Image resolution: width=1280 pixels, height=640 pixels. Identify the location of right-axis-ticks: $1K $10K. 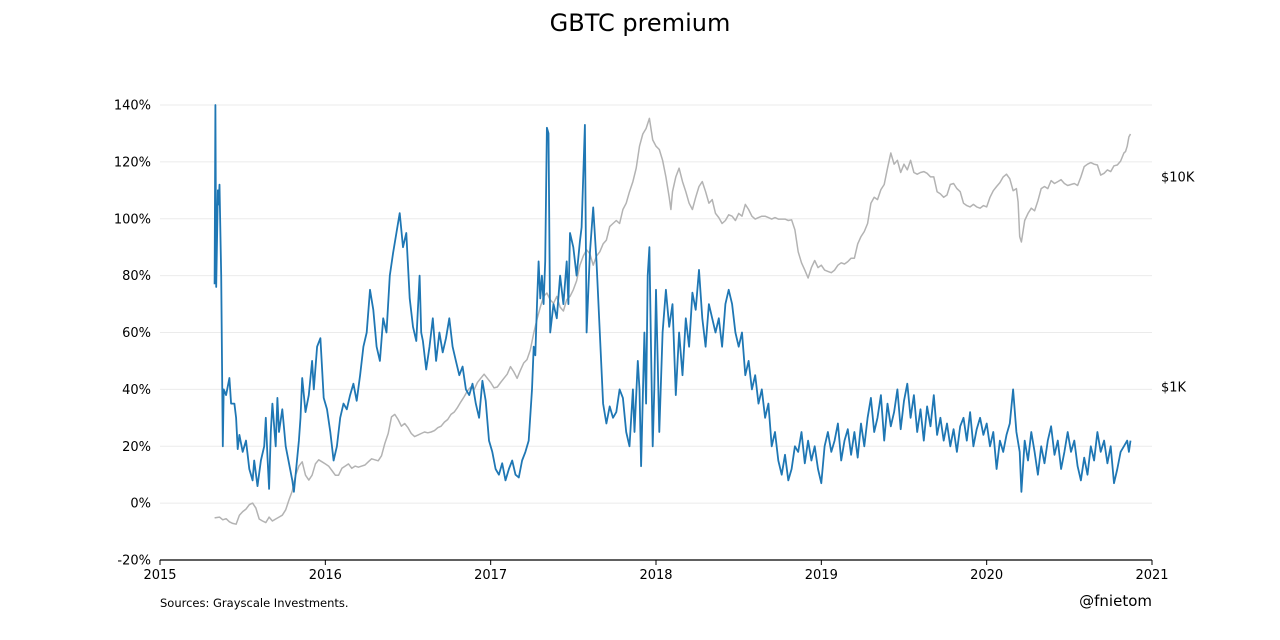
(1178, 282).